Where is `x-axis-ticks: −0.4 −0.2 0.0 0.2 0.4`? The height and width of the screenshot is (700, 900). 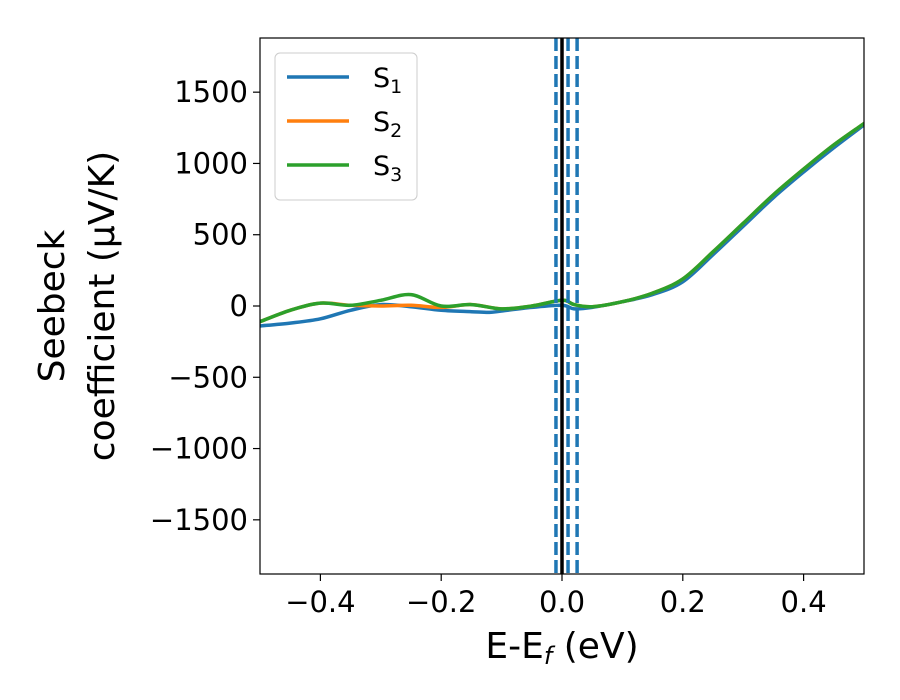 x-axis-ticks: −0.4 −0.2 0.0 0.2 0.4 is located at coordinates (556, 596).